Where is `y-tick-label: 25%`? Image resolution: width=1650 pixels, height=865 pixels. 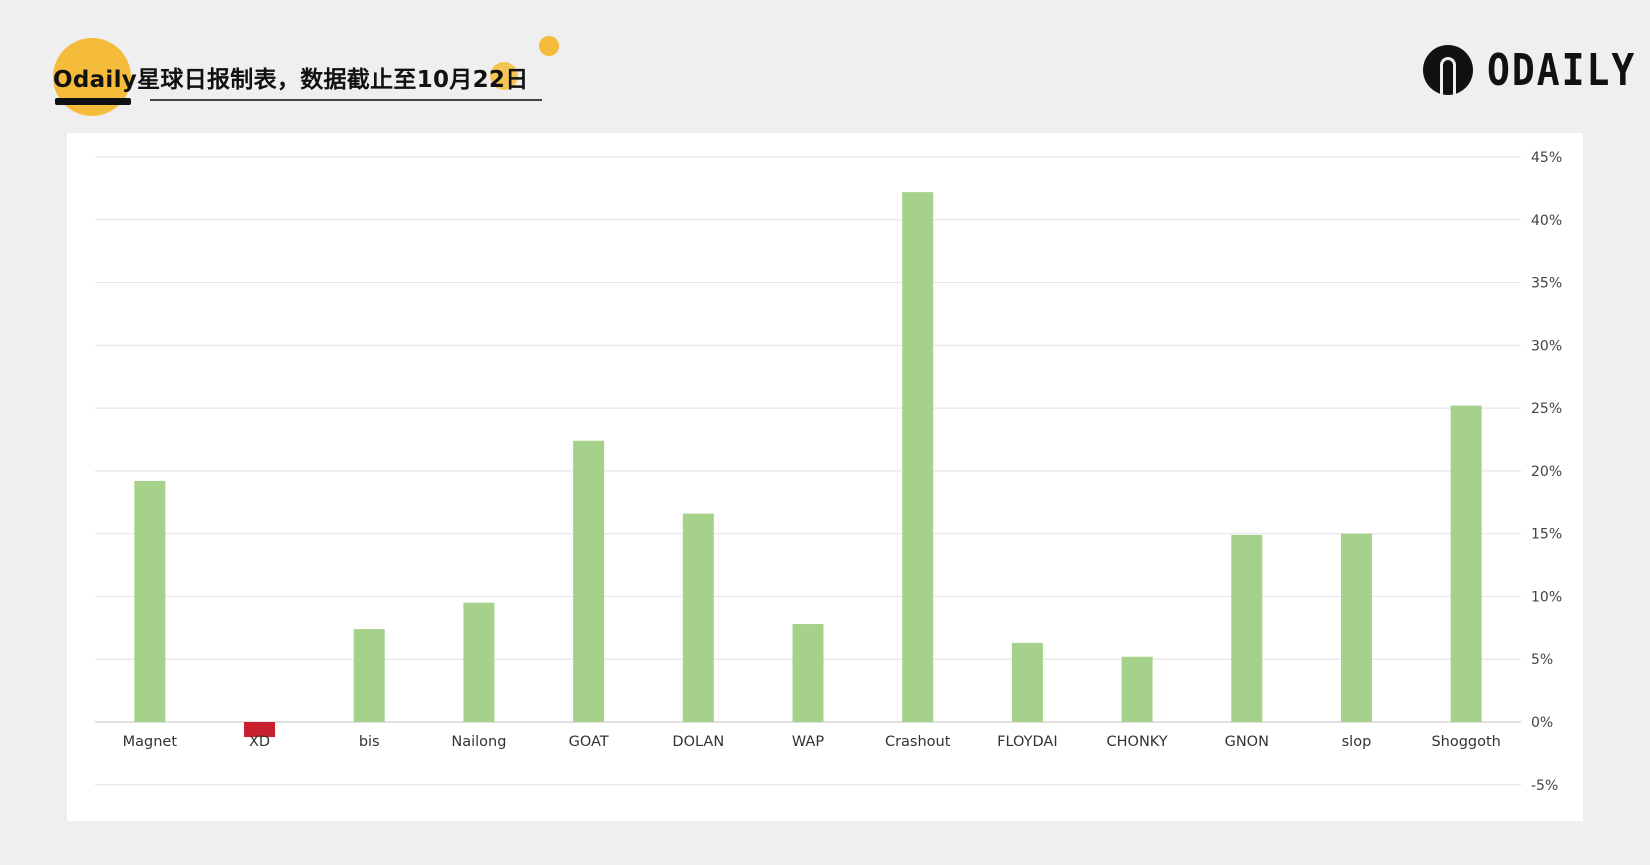
y-tick-label: 25% is located at coordinates (1546, 409).